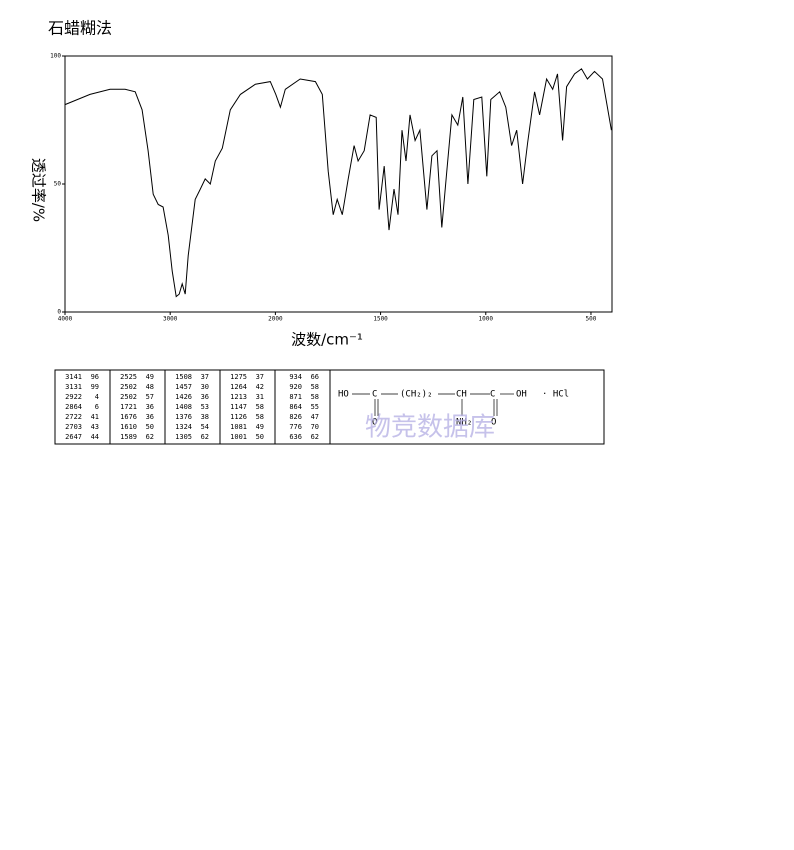 The width and height of the screenshot is (794, 850). I want to click on peak-wavenumber: 864, so click(295, 407).